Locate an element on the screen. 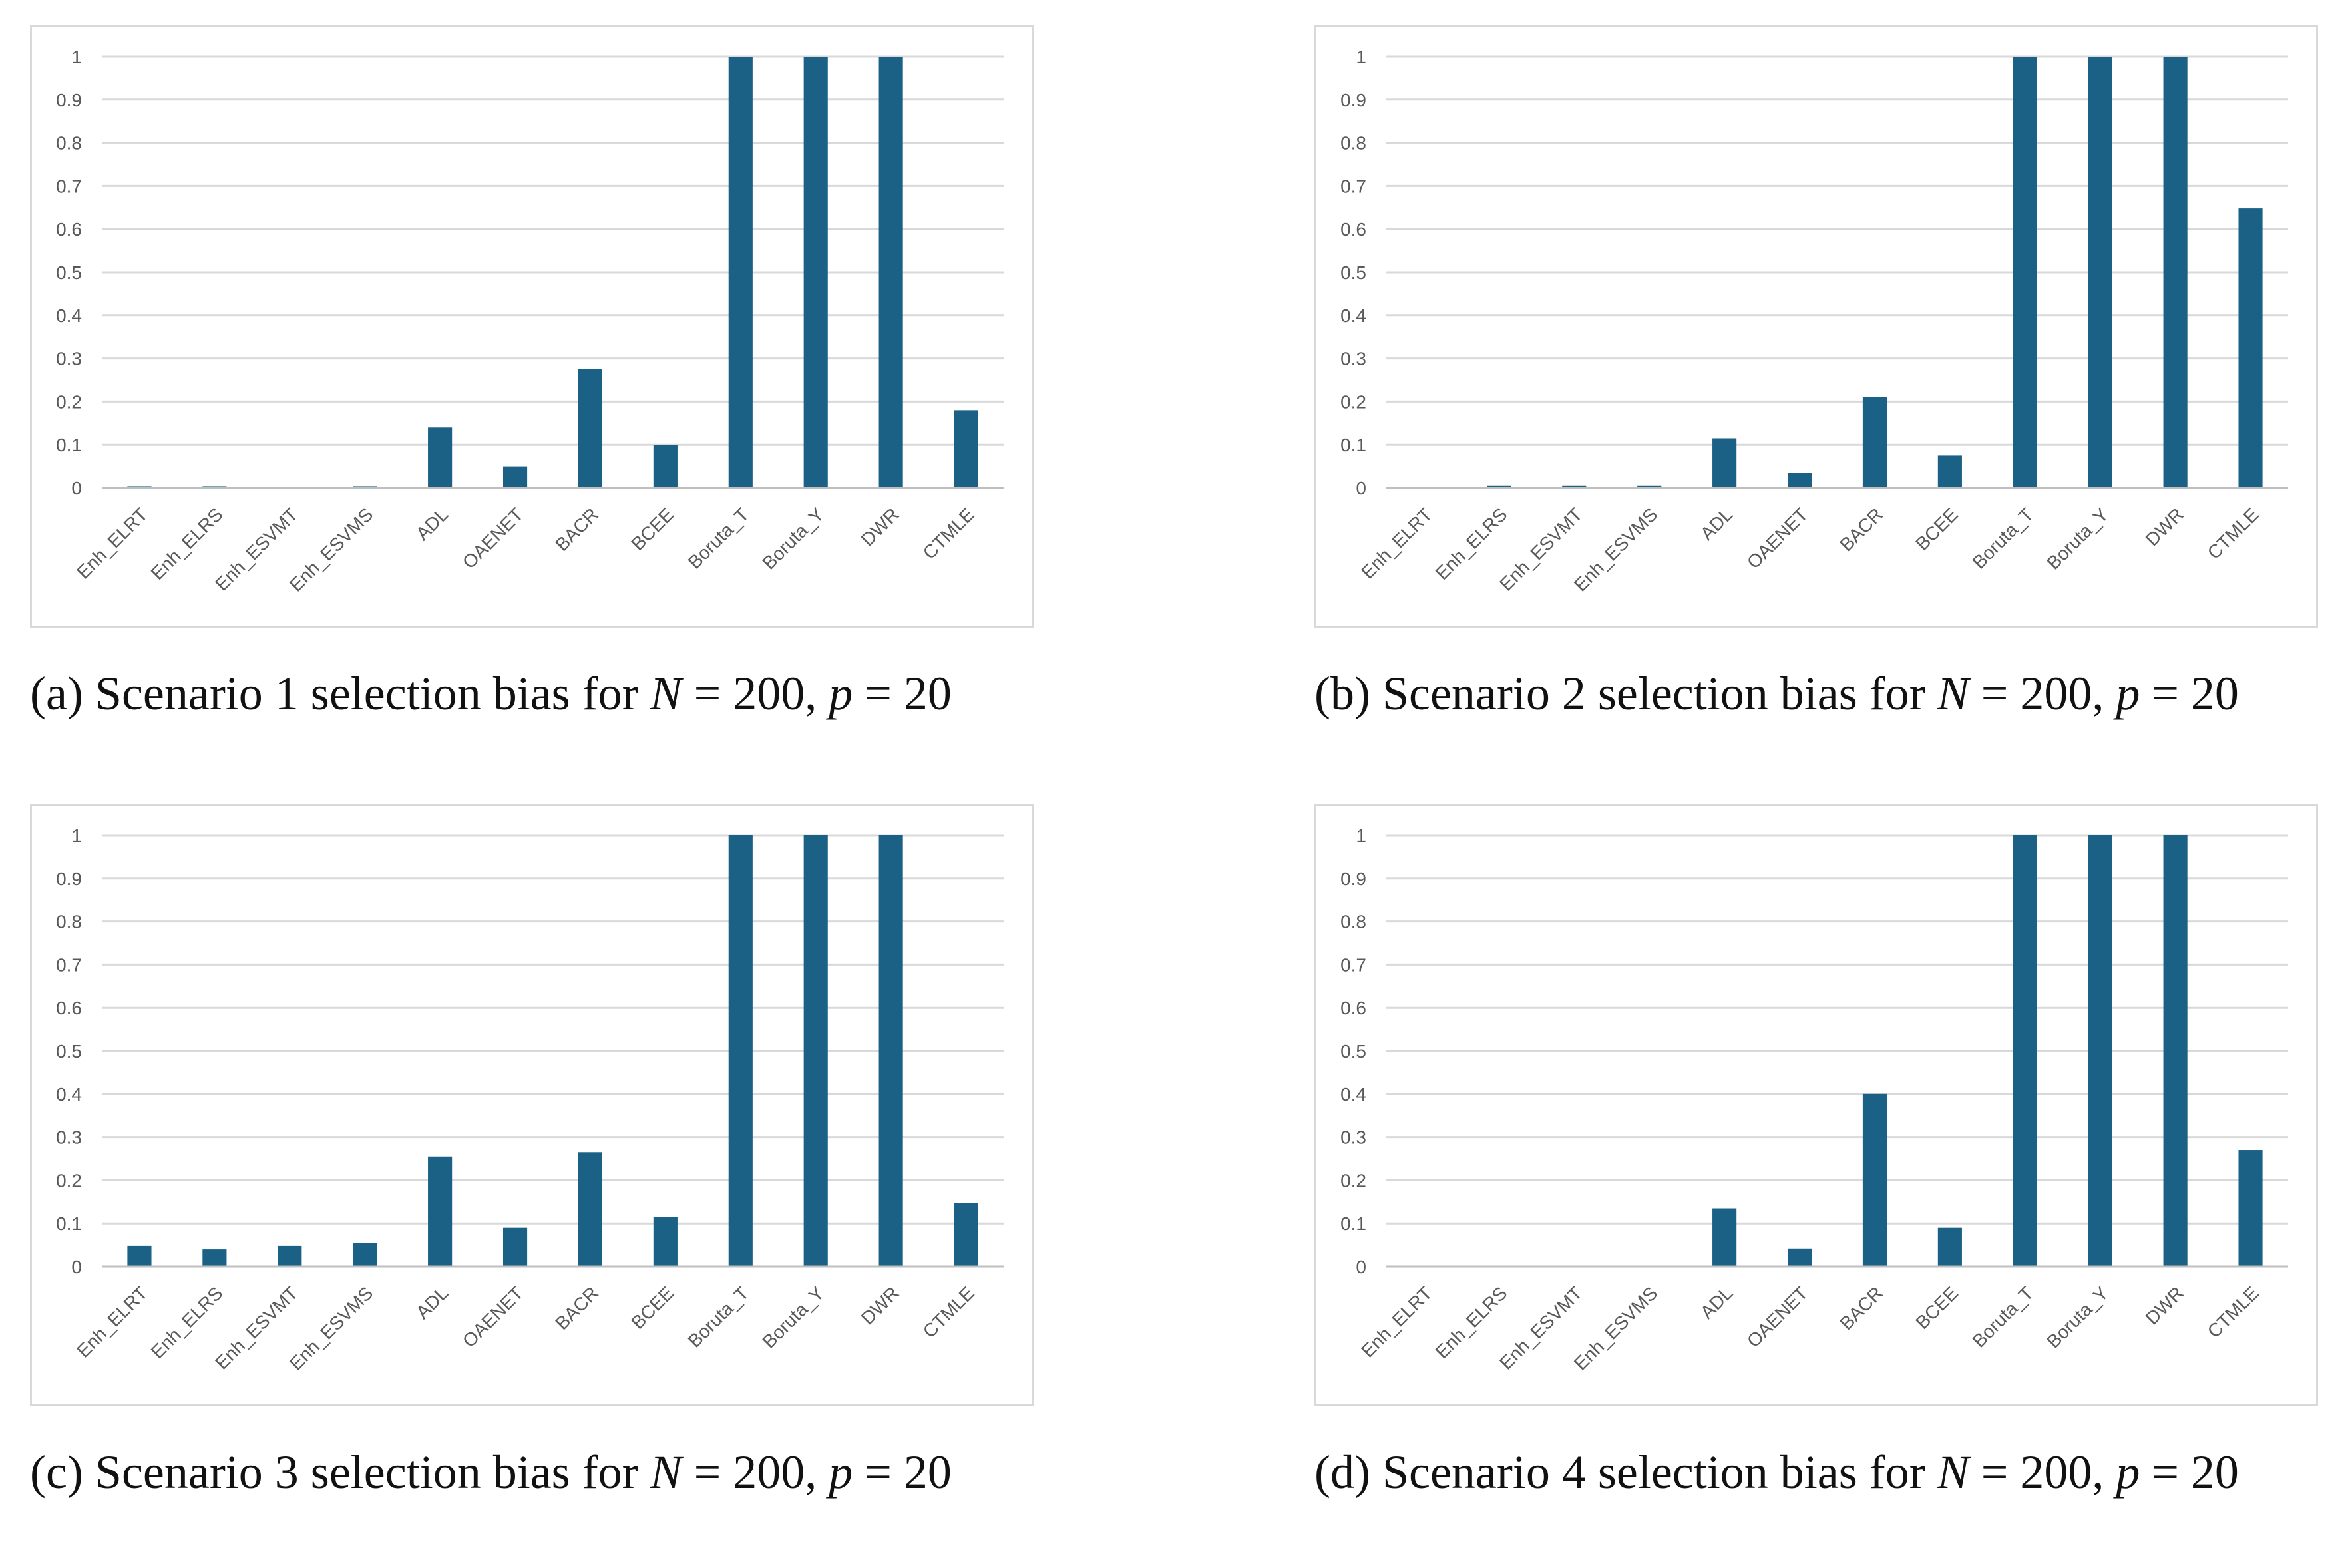  caption-p-symbol: p is located at coordinates (841, 1472).